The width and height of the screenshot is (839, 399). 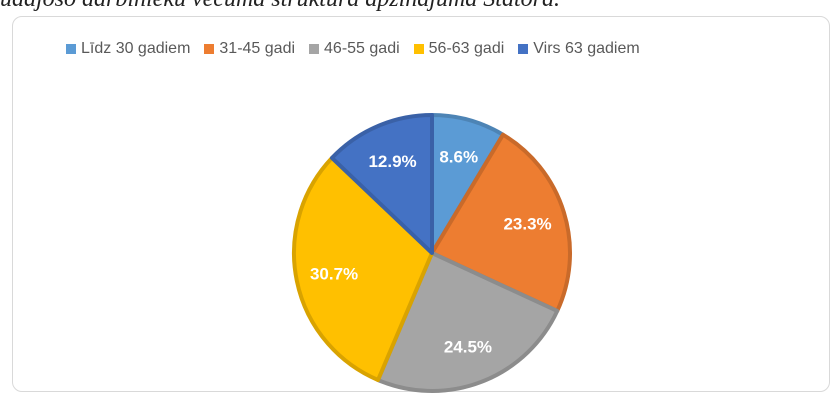 What do you see at coordinates (527, 224) in the screenshot?
I see `data-label: 23.3%` at bounding box center [527, 224].